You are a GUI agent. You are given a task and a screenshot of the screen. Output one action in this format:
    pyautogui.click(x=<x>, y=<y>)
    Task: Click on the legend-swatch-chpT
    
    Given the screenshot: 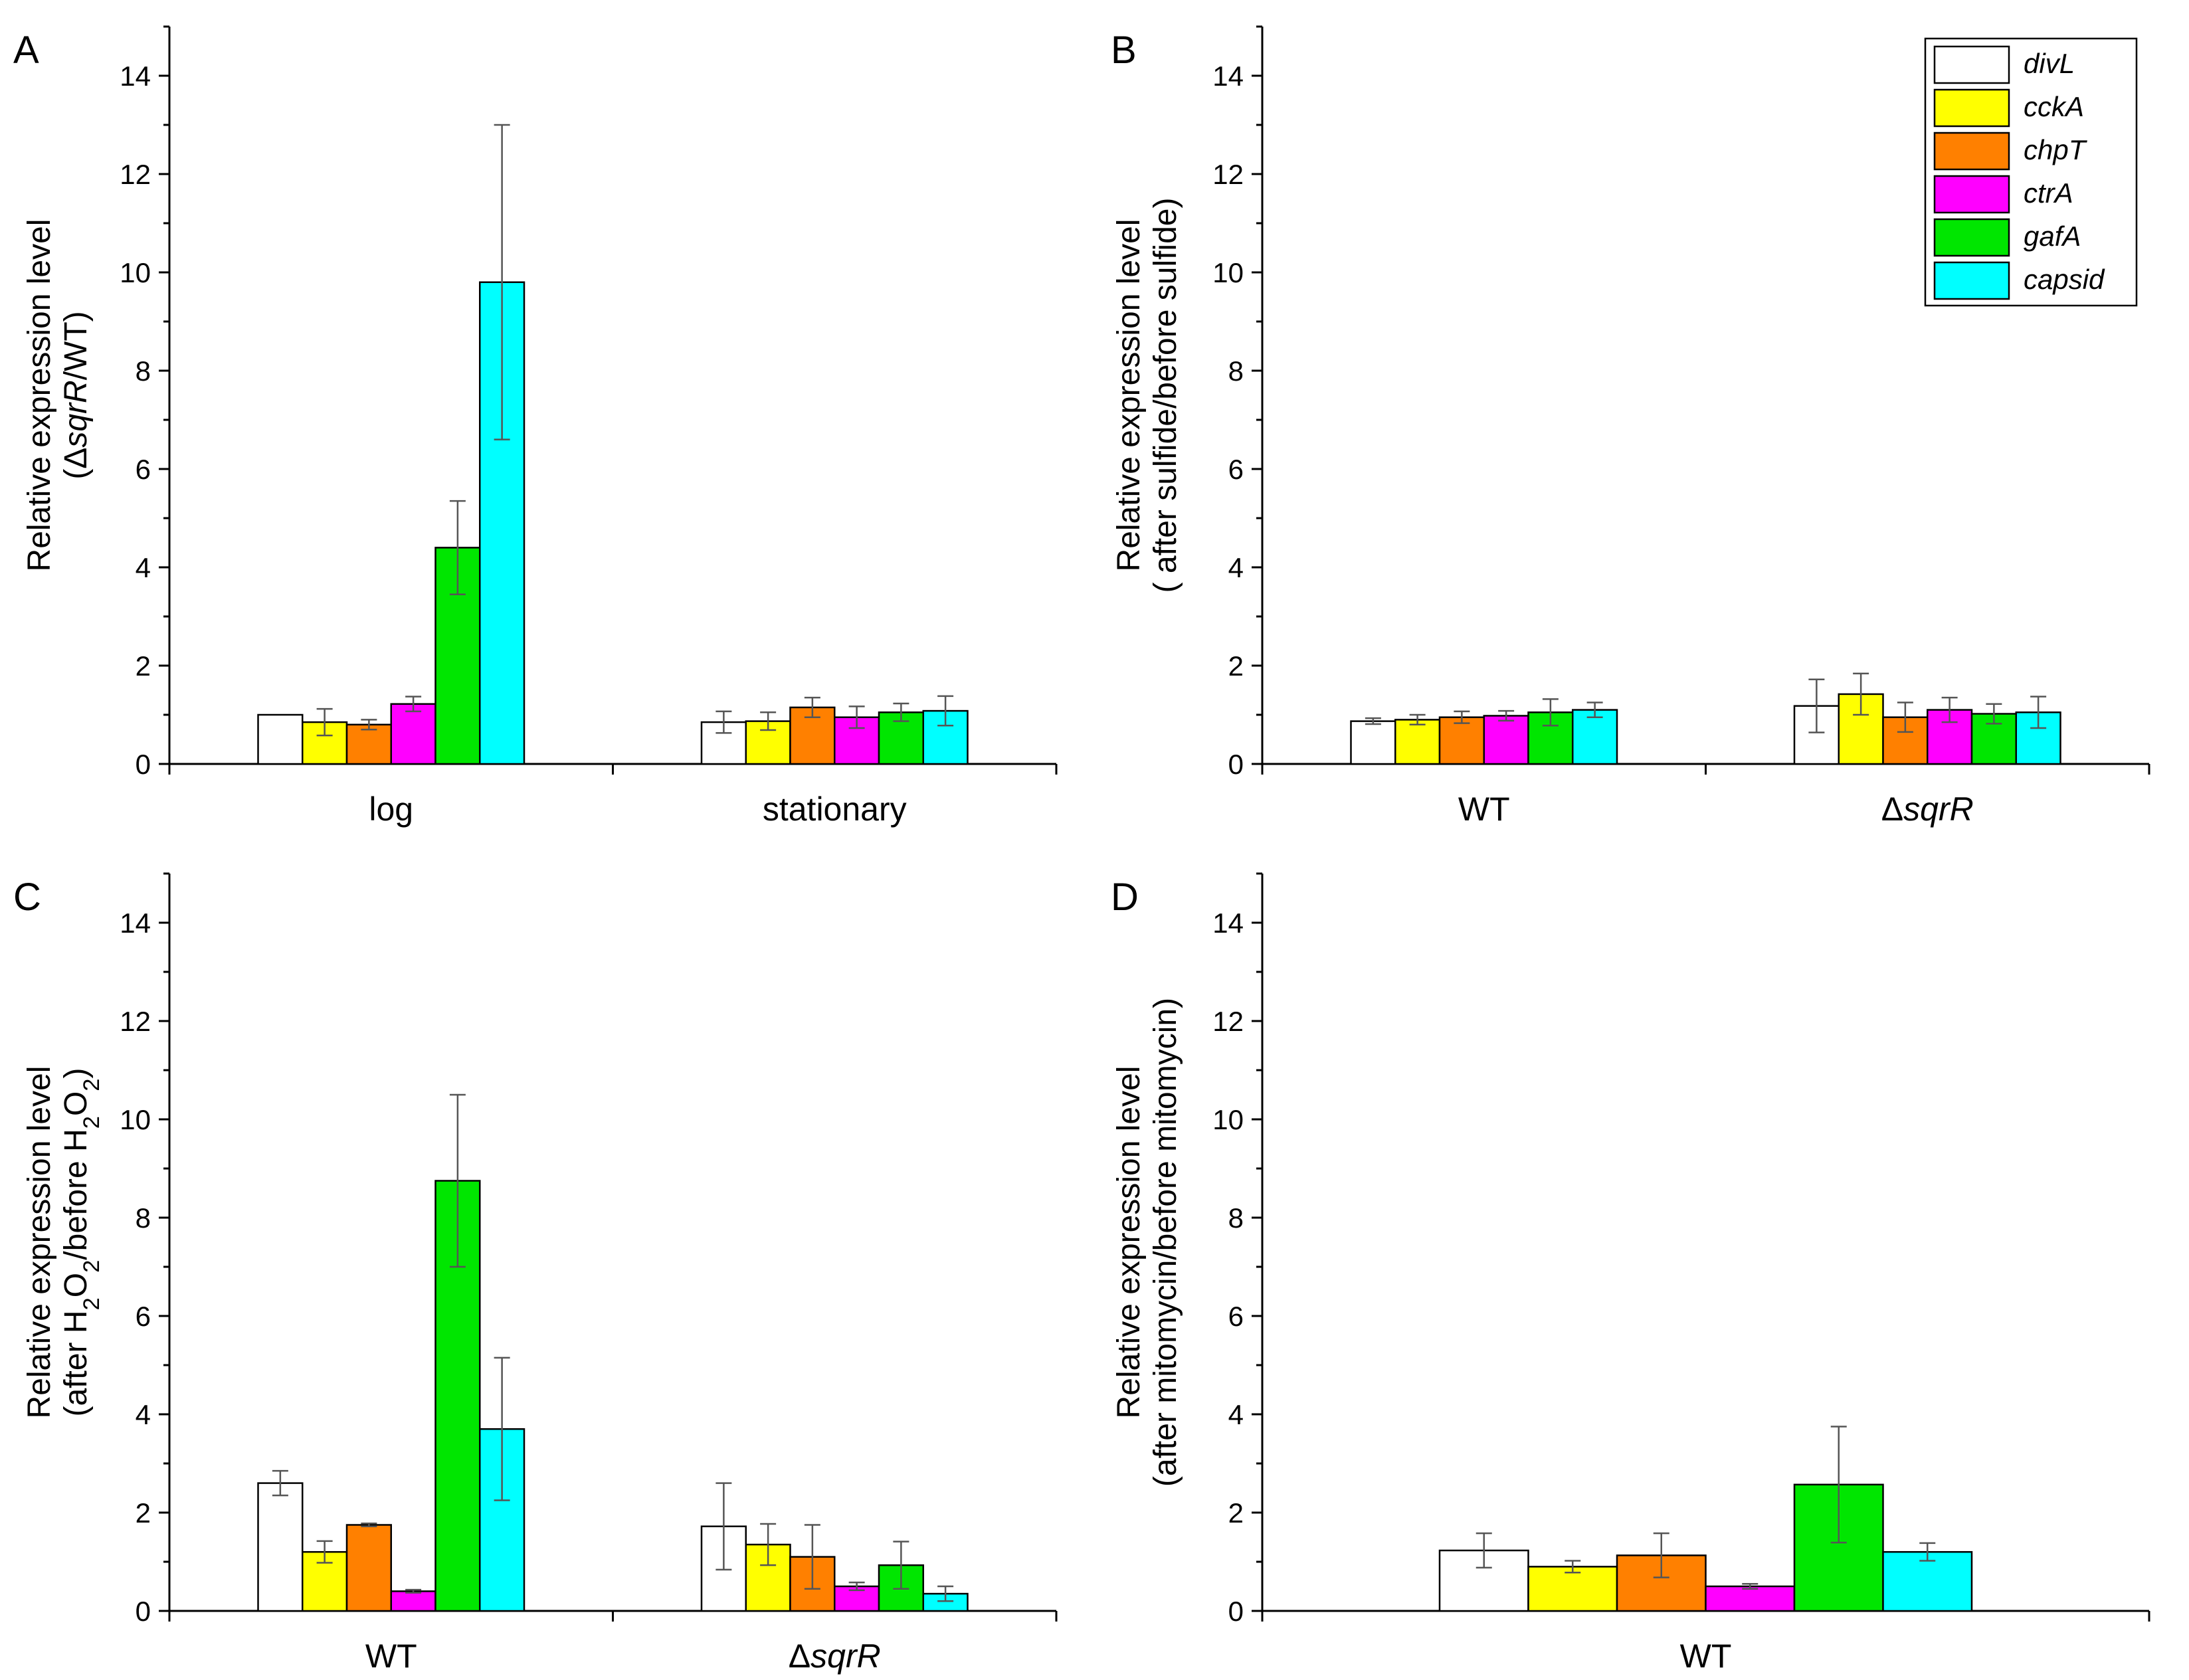 What is the action you would take?
    pyautogui.click(x=1971, y=151)
    